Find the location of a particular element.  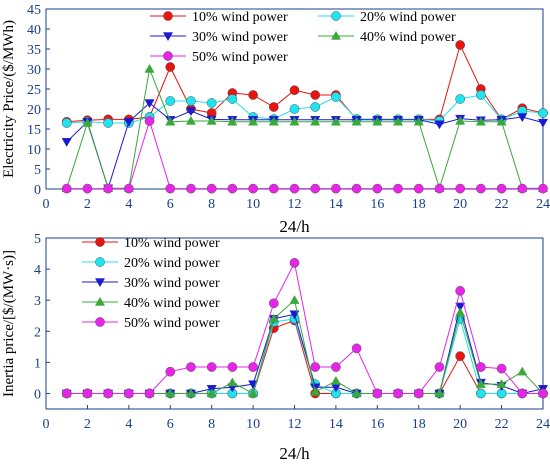

top-y-tick-label: 35 is located at coordinates (34, 50).